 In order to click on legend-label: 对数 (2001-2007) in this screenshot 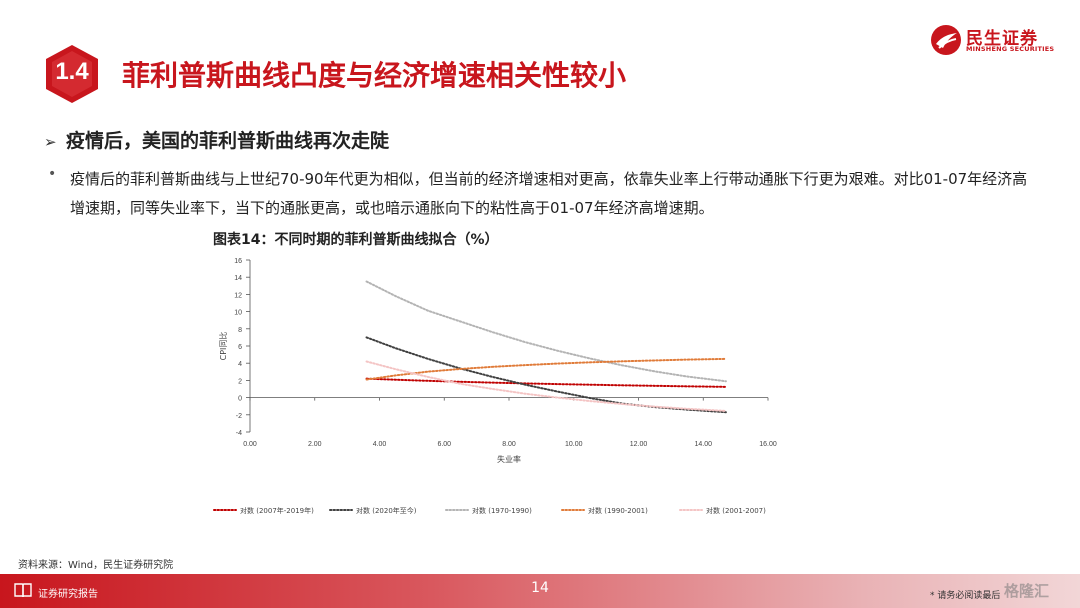, I will do `click(736, 510)`.